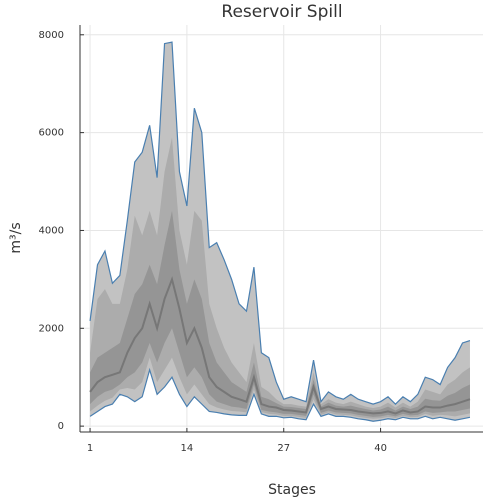  What do you see at coordinates (51, 328) in the screenshot?
I see `y-tick-label: 2000` at bounding box center [51, 328].